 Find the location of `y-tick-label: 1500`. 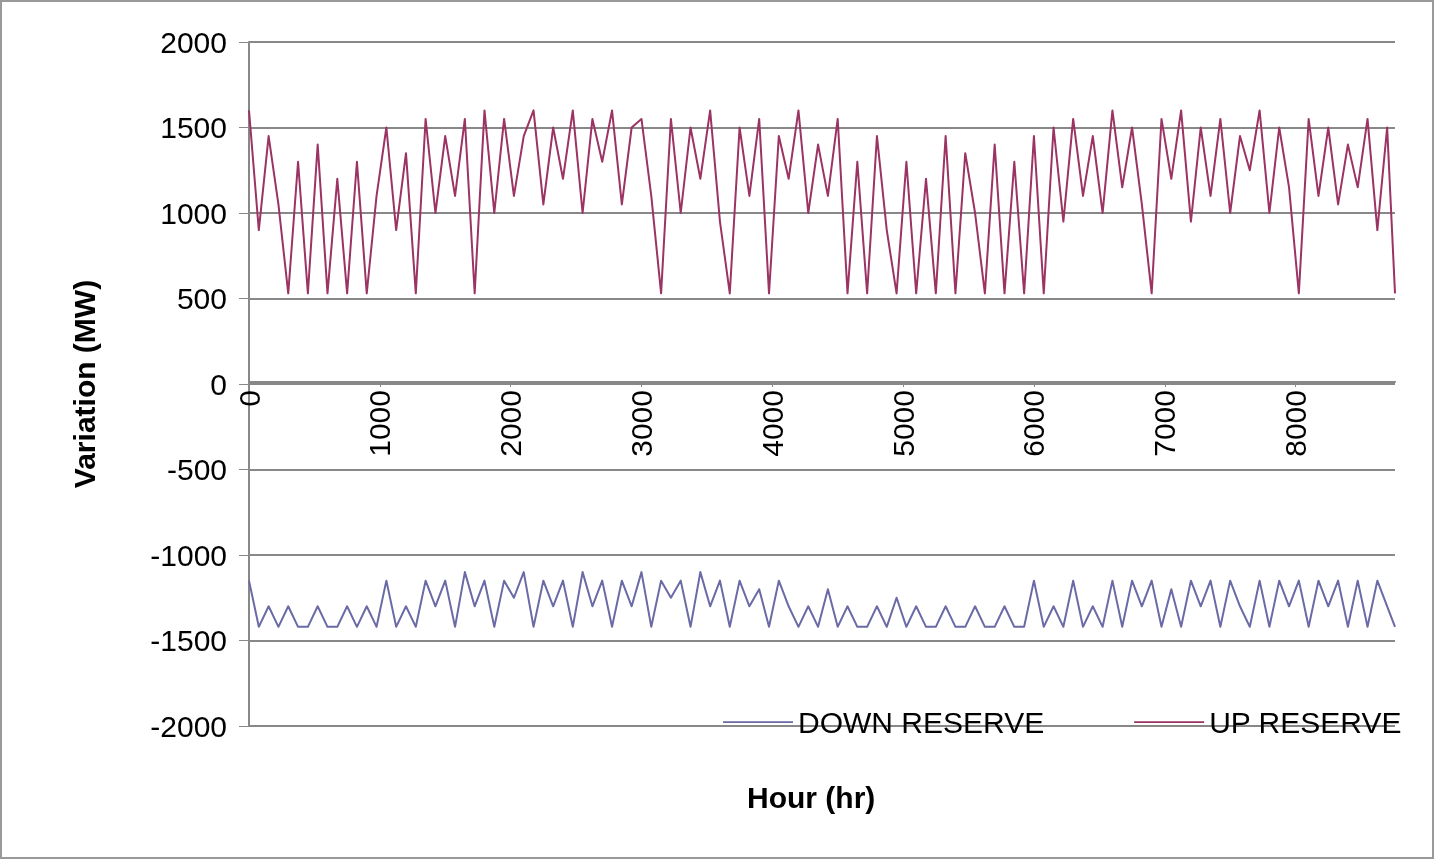

y-tick-label: 1500 is located at coordinates (193, 127).